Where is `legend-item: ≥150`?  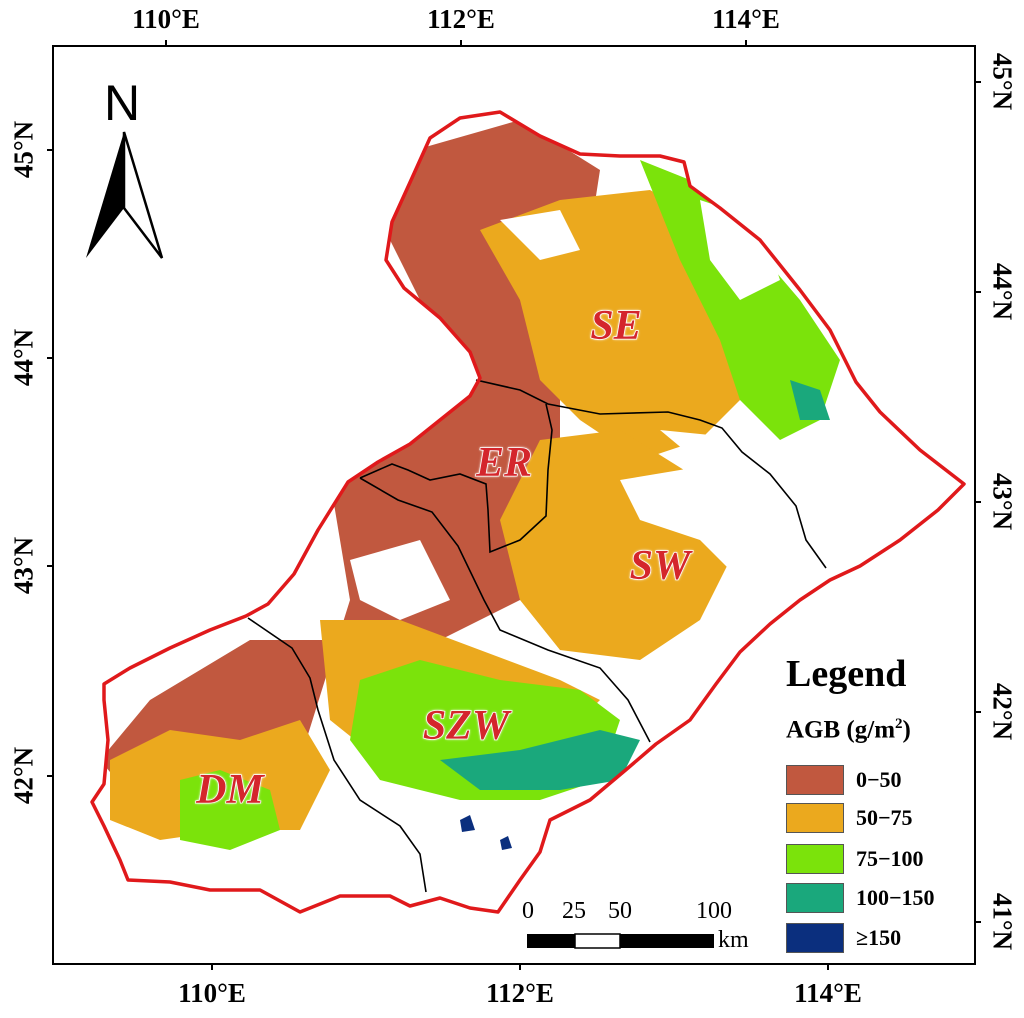
legend-item: ≥150 is located at coordinates (843, 938).